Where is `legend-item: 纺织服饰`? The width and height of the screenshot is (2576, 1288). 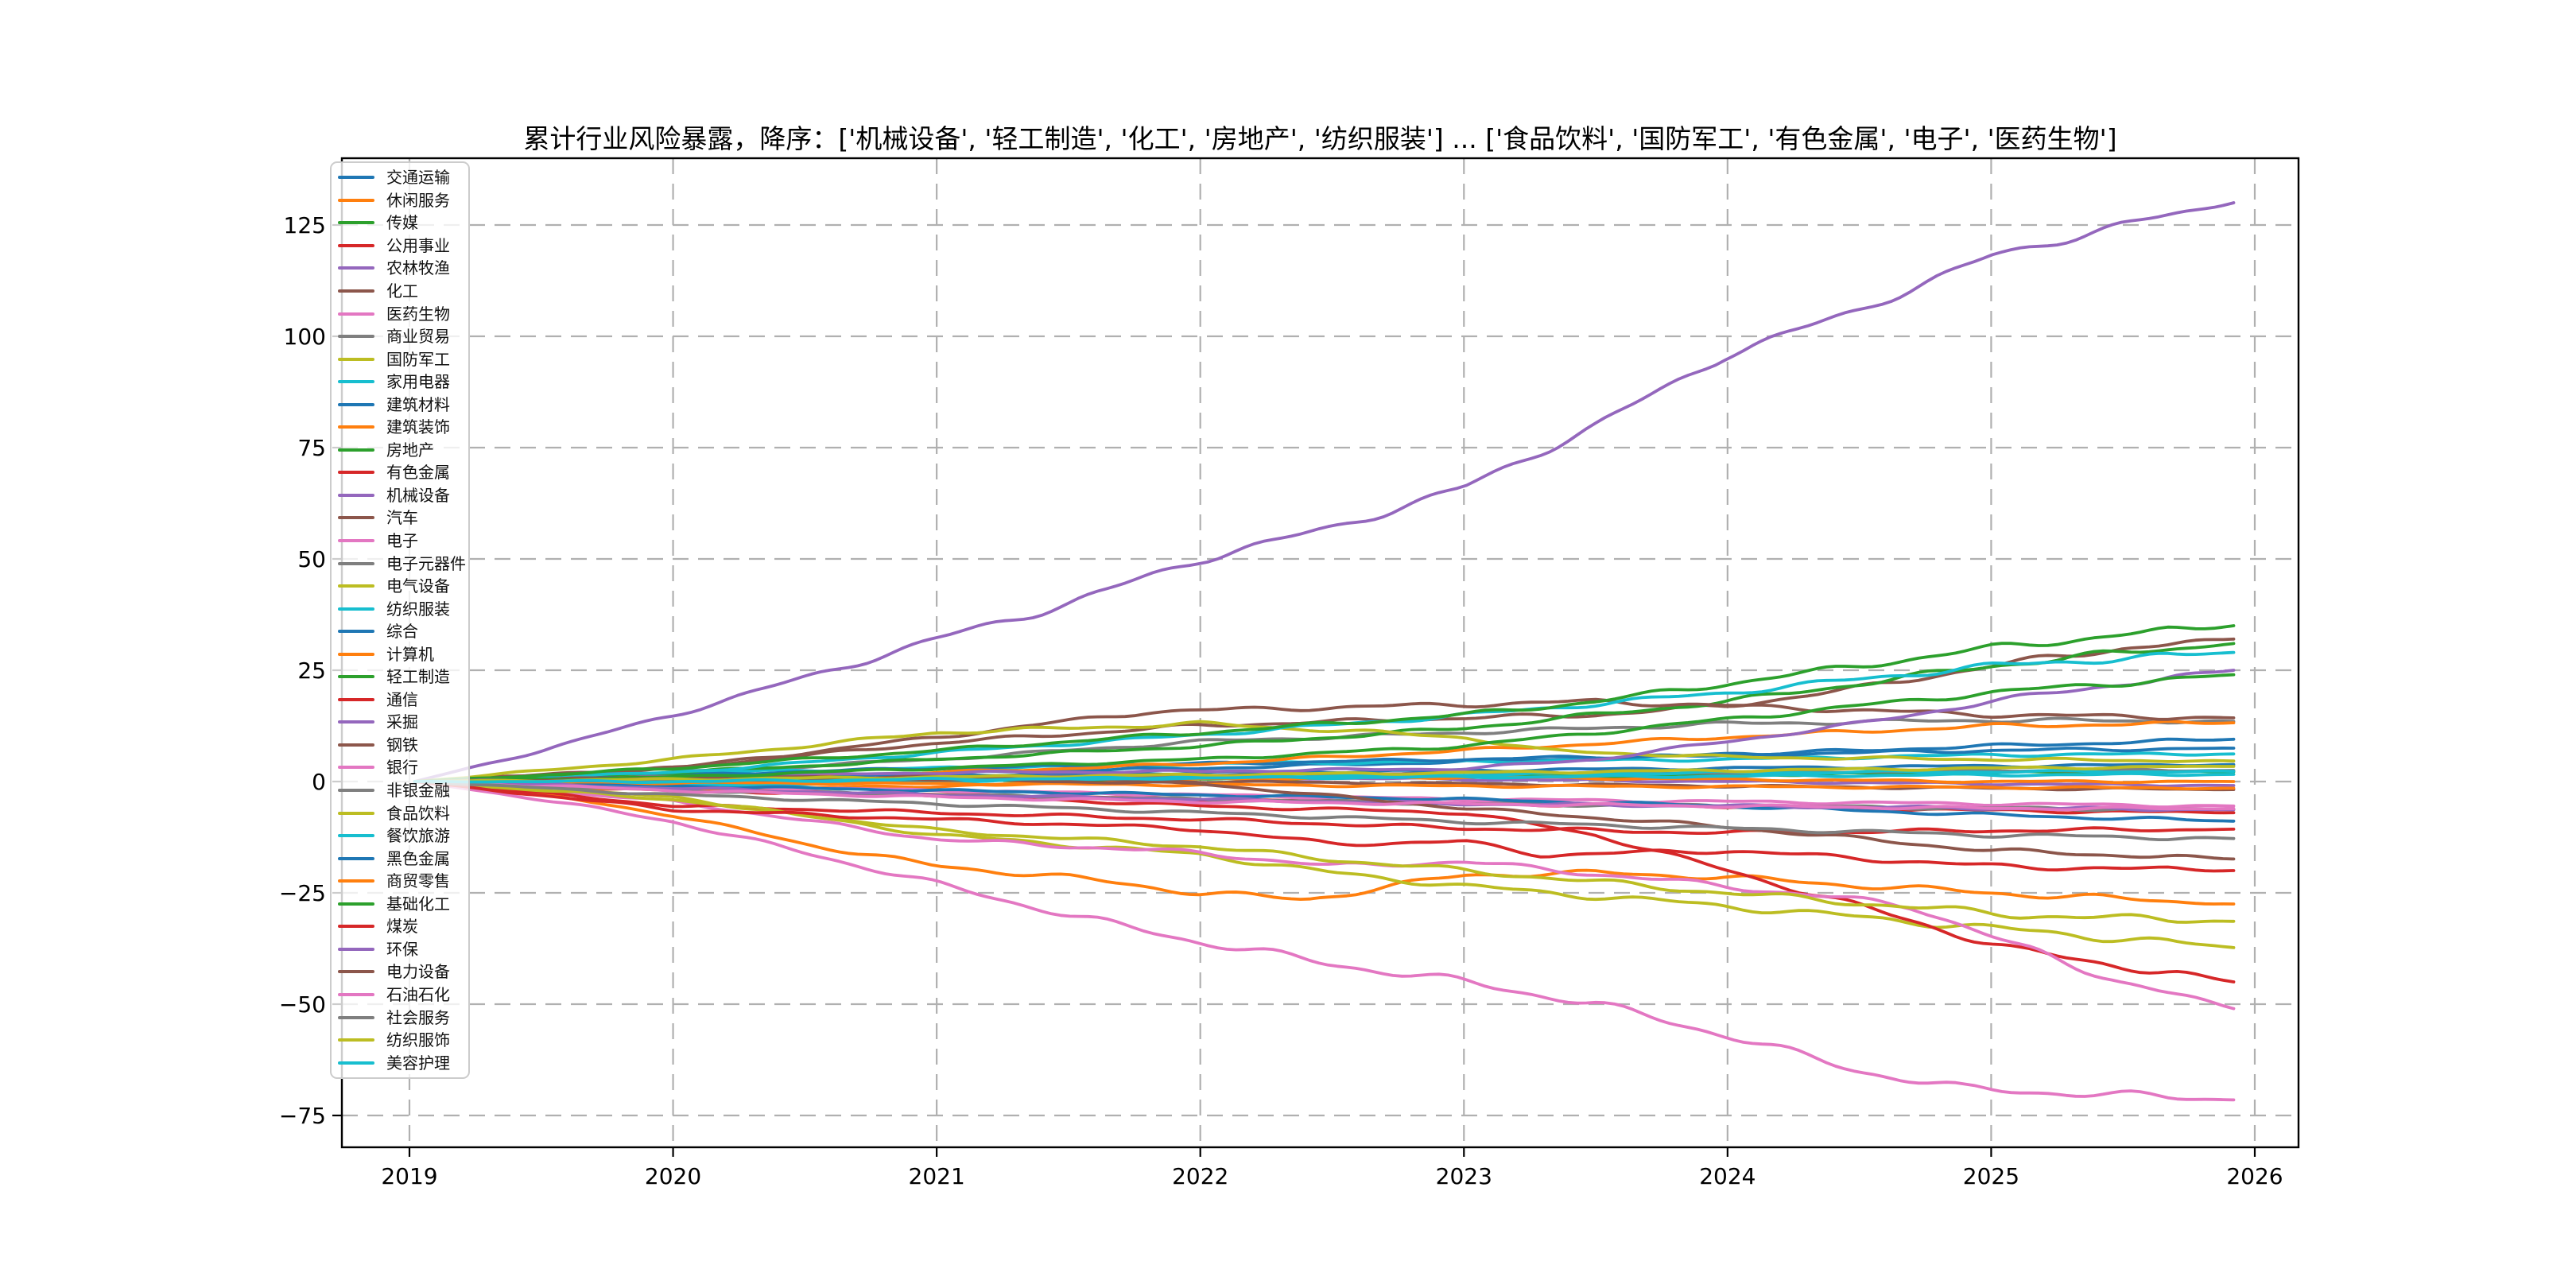
legend-item: 纺织服饰 is located at coordinates (403, 1040).